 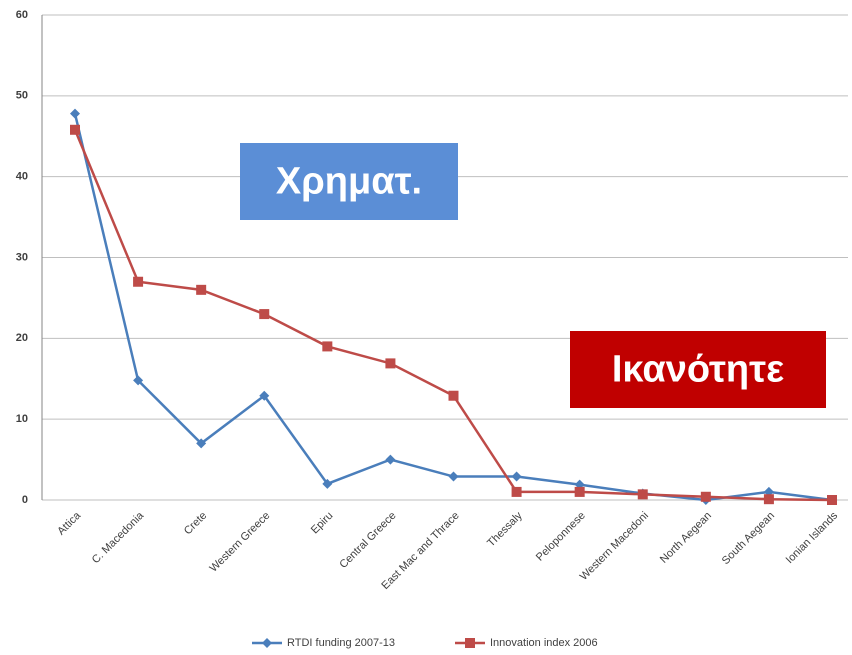 What do you see at coordinates (69, 523) in the screenshot?
I see `x-tick-label: Attica` at bounding box center [69, 523].